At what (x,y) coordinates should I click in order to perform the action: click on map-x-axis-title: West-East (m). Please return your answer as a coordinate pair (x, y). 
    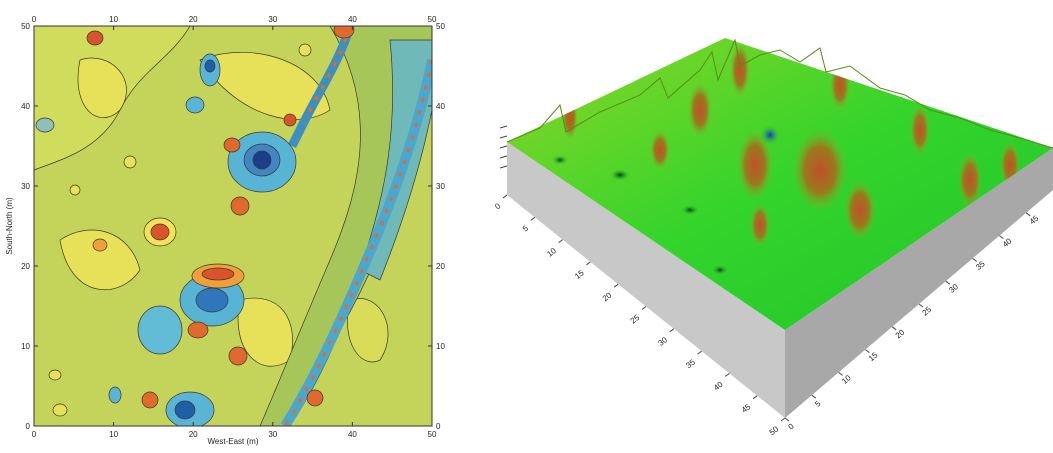
    Looking at the image, I should click on (233, 441).